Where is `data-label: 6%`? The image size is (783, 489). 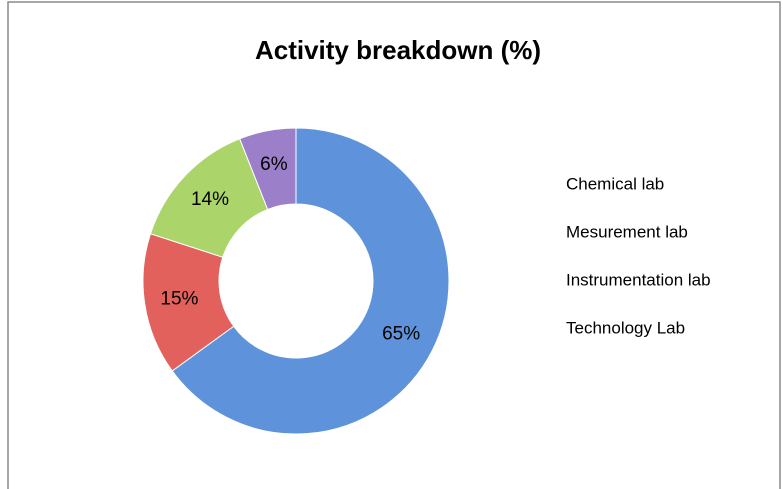 data-label: 6% is located at coordinates (274, 164).